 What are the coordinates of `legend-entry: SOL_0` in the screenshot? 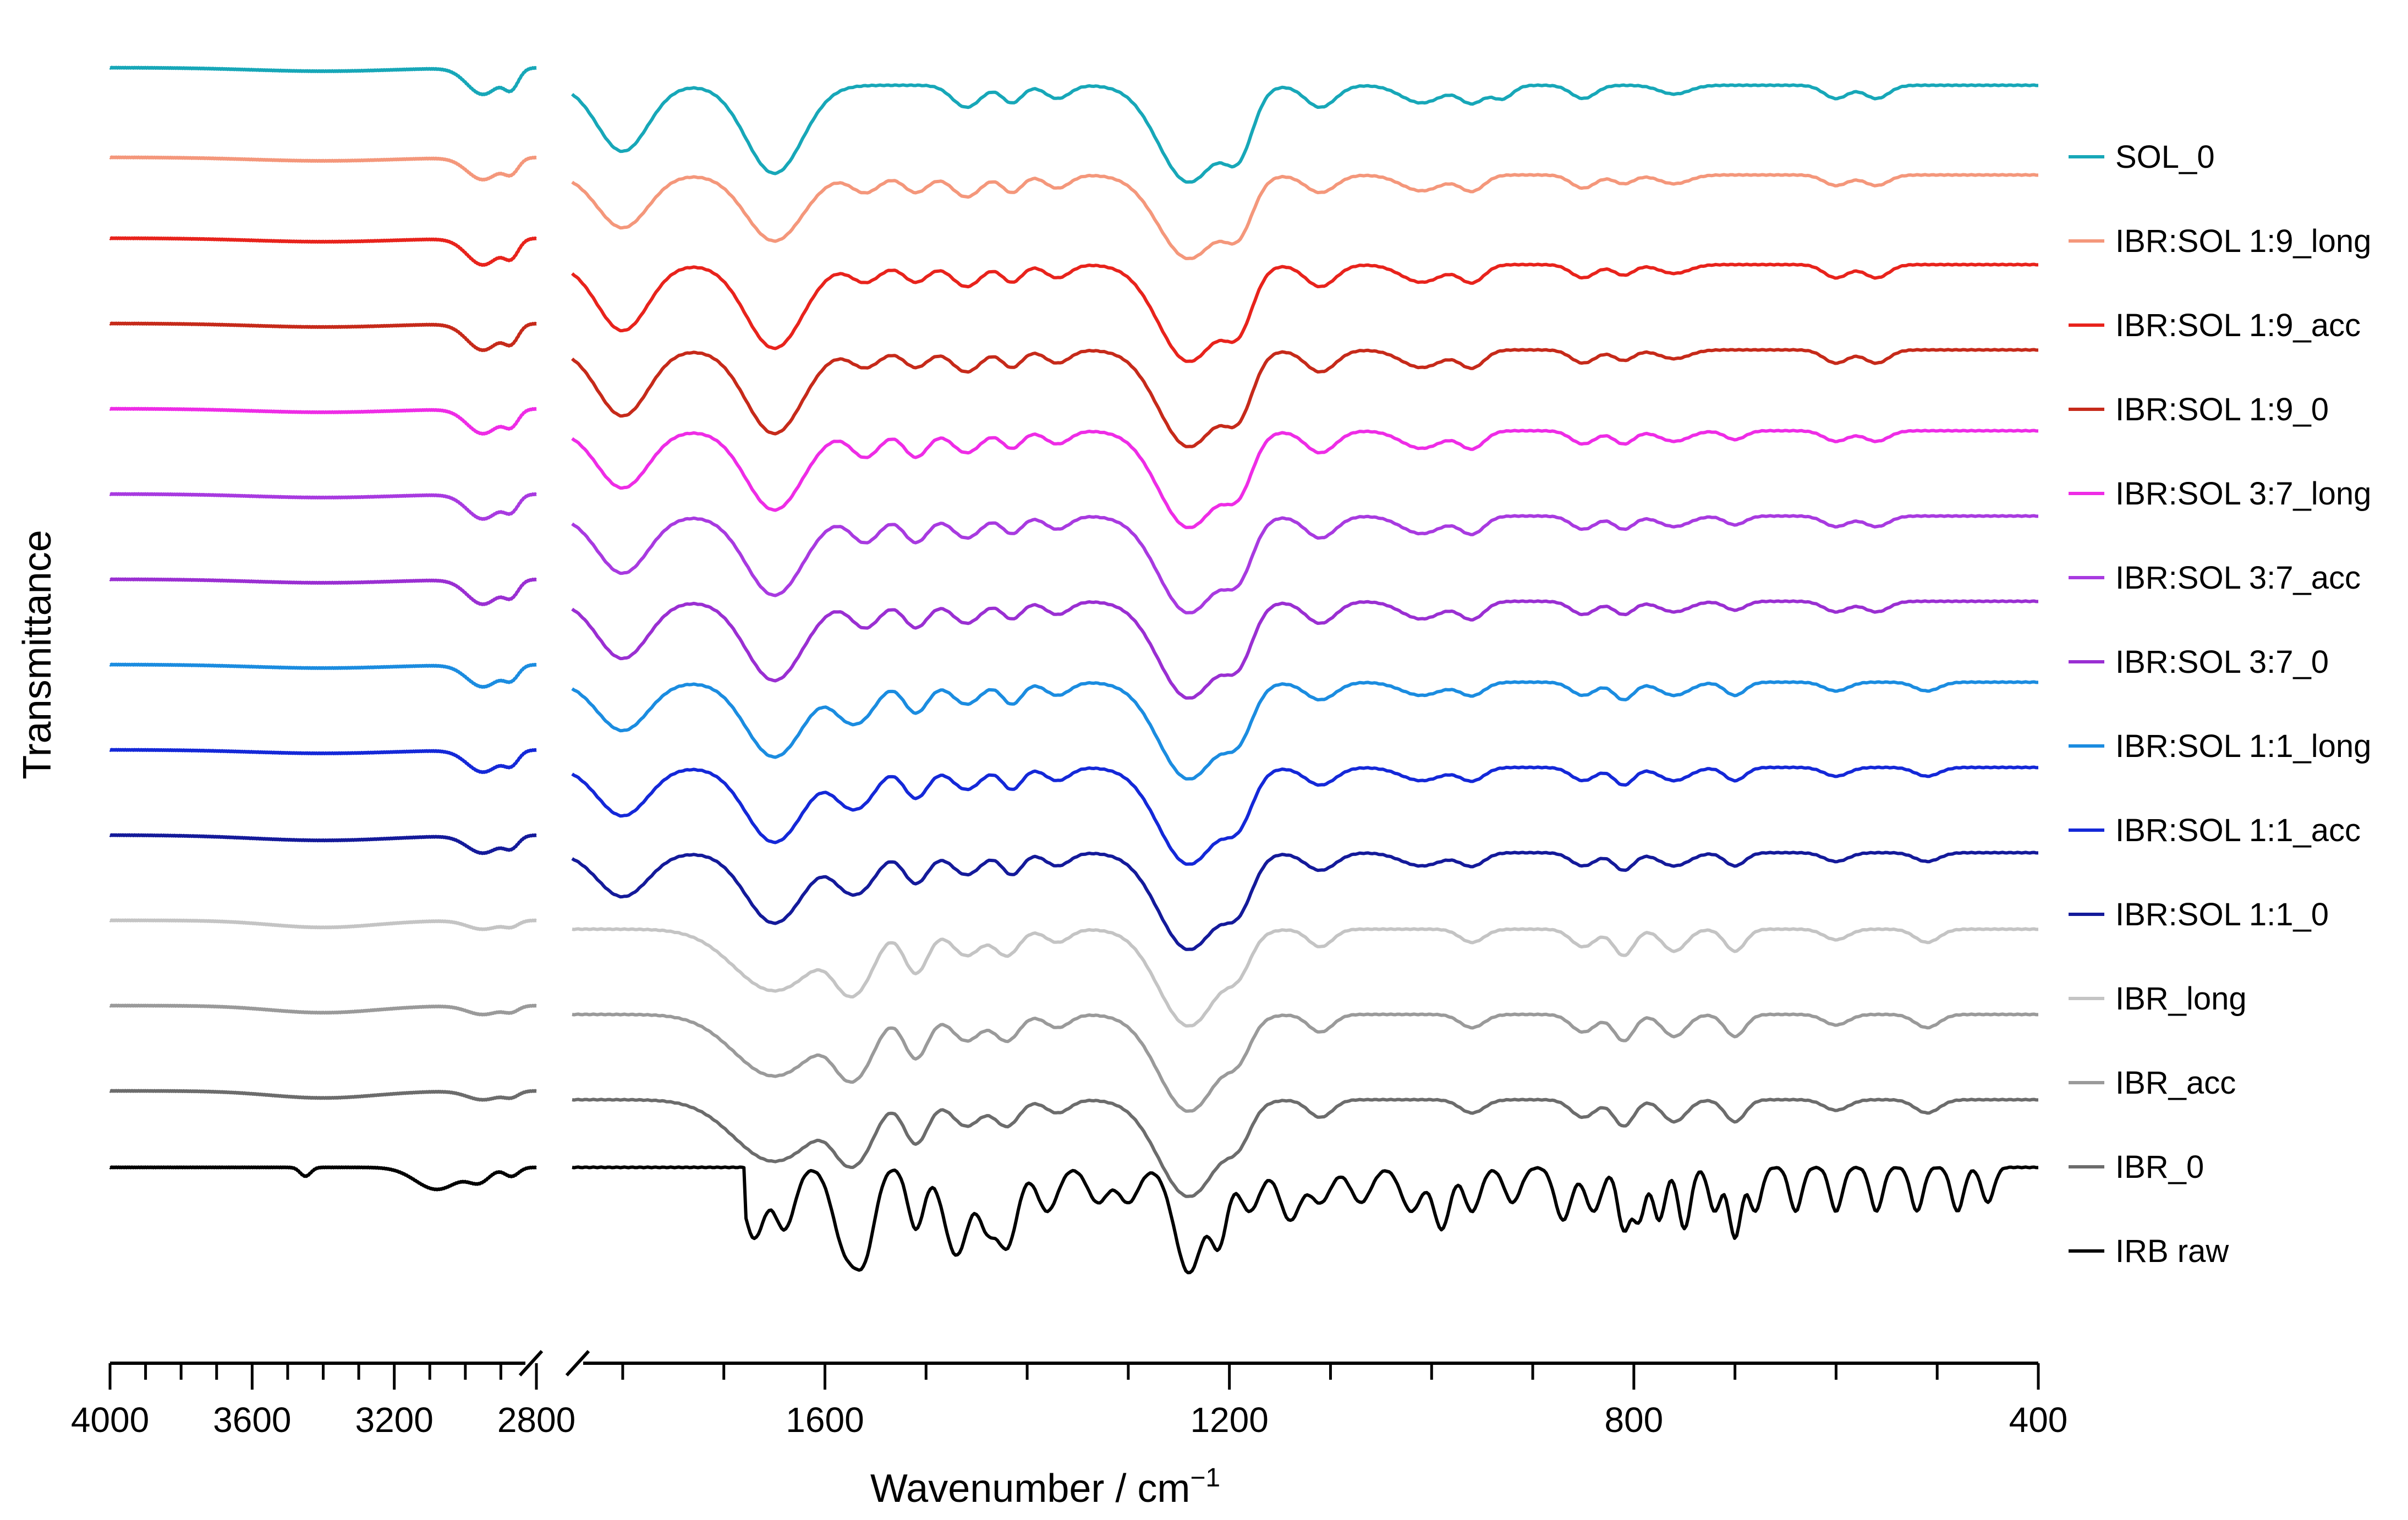 It's located at (2142, 157).